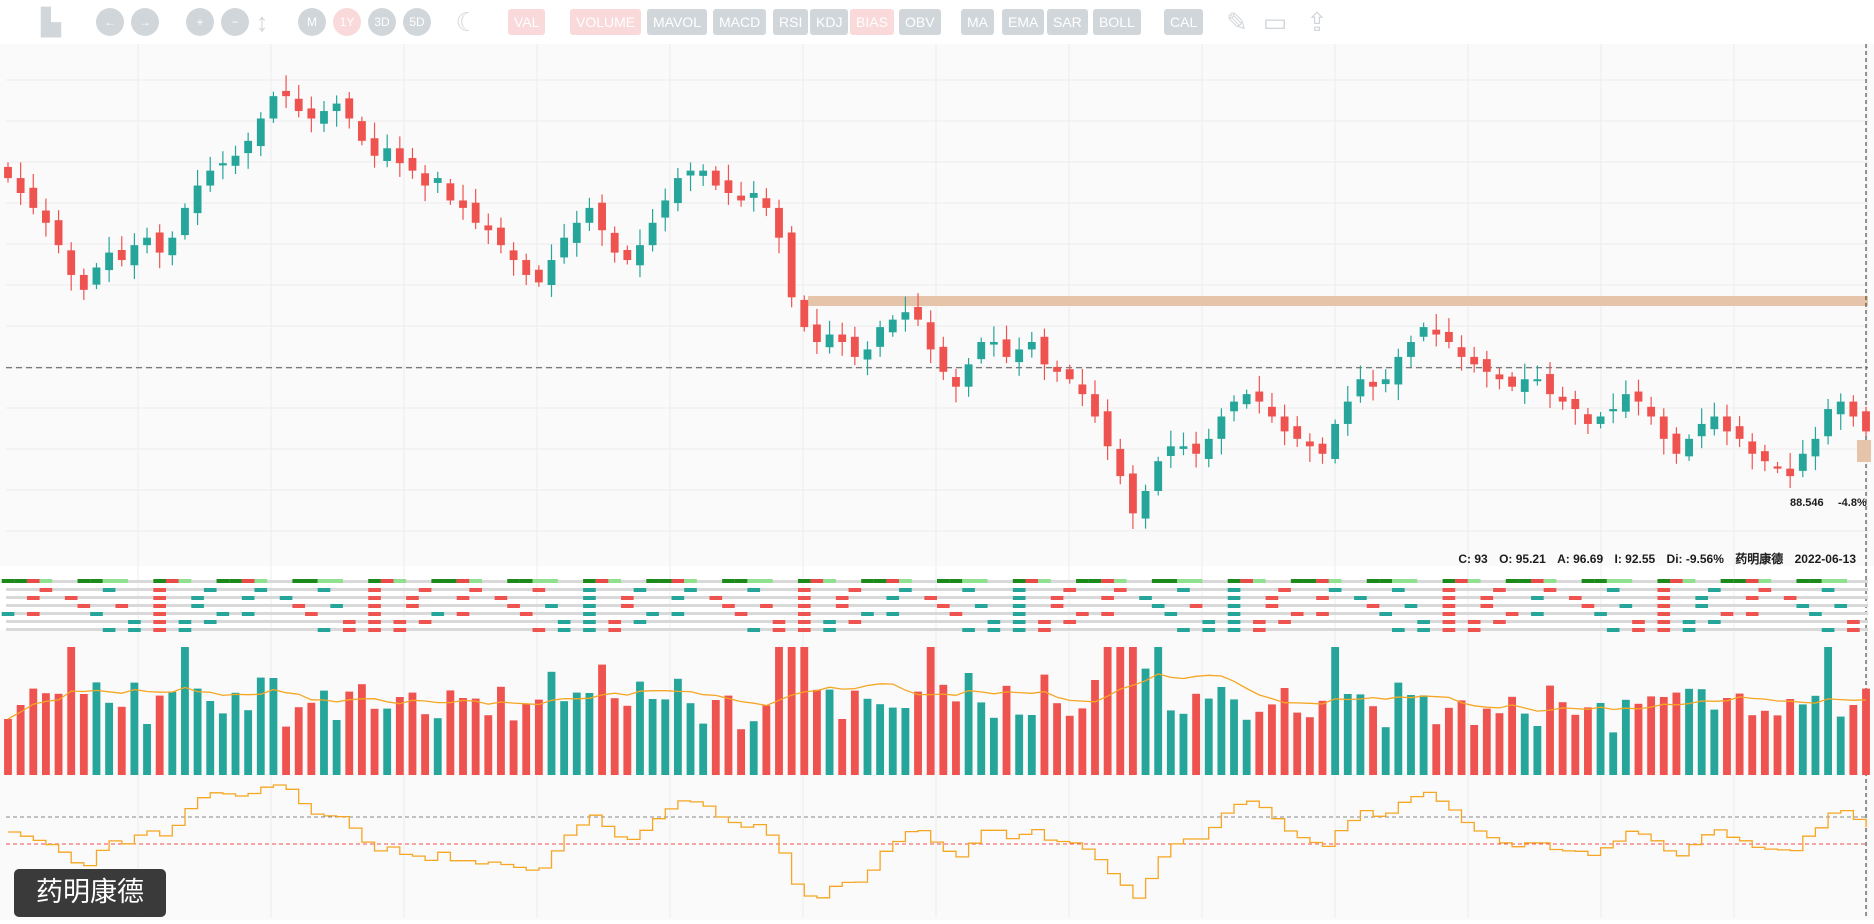 Image resolution: width=1874 pixels, height=924 pixels. I want to click on range-m-button: M, so click(312, 22).